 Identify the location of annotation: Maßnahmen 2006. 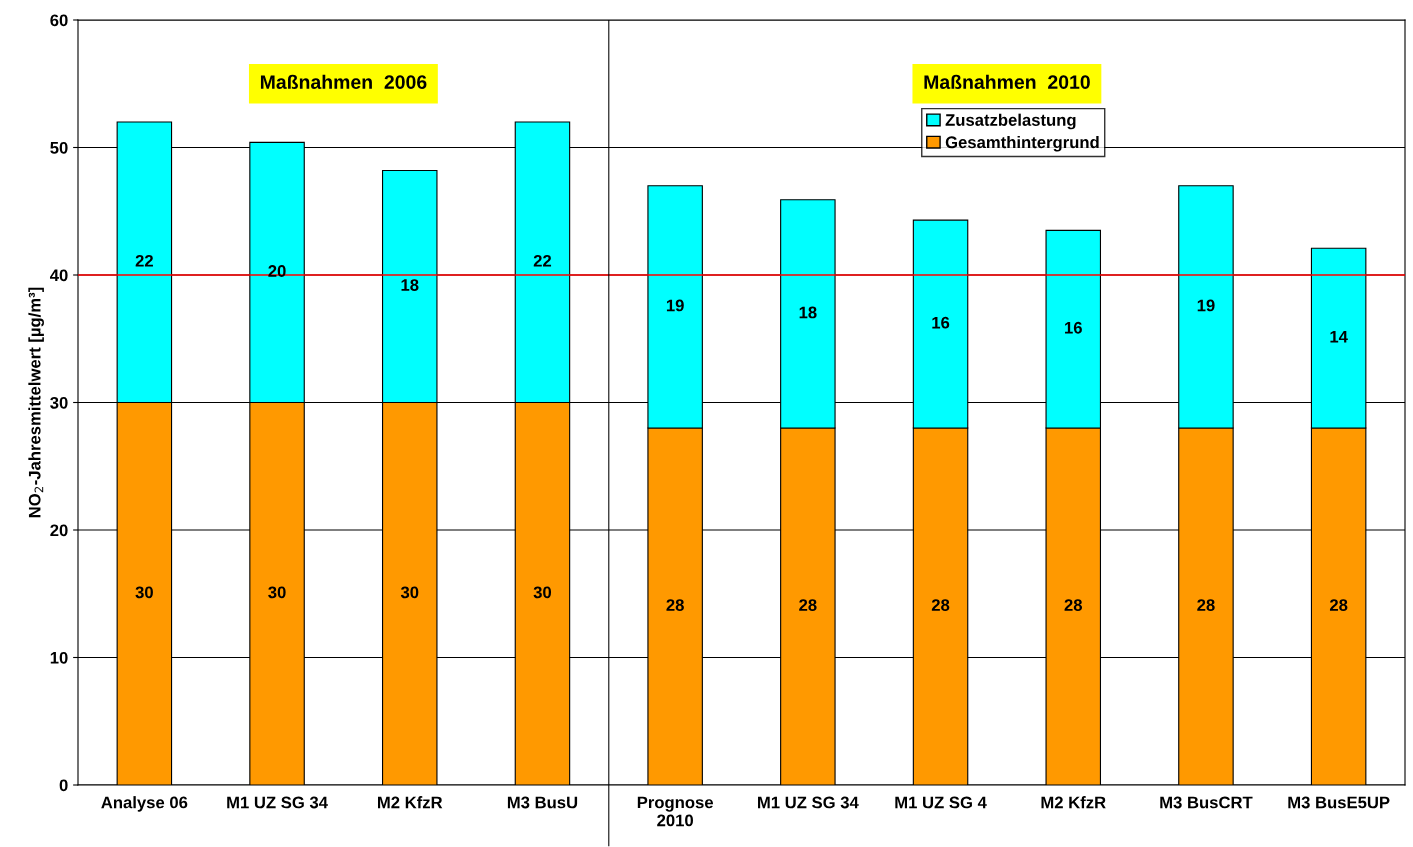
(343, 81).